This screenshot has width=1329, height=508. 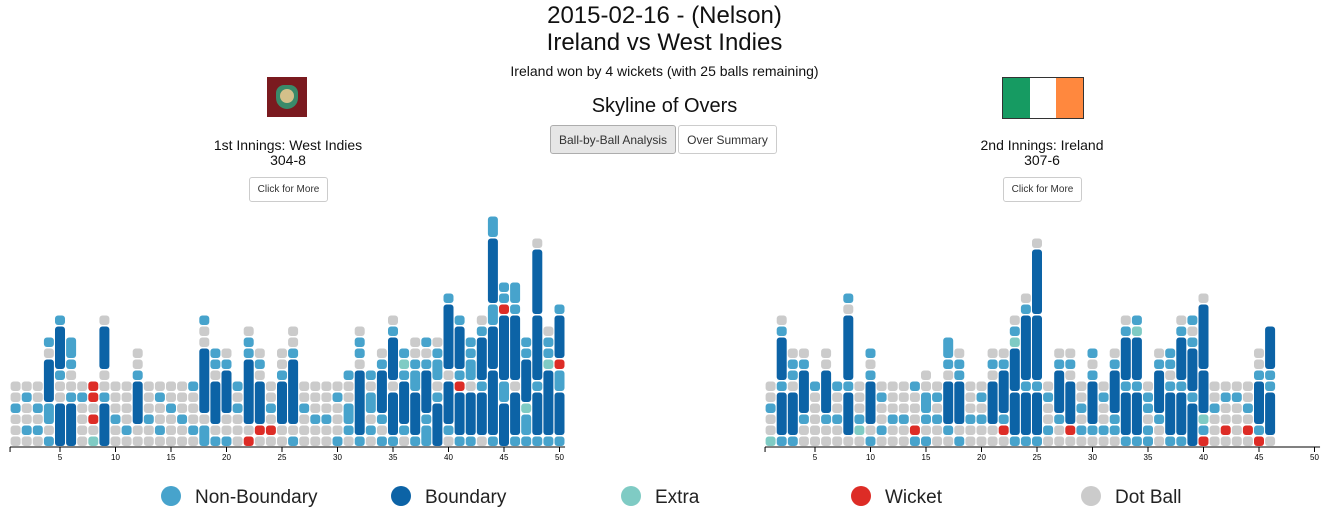 I want to click on x-tick-label: 25, so click(x=282, y=457).